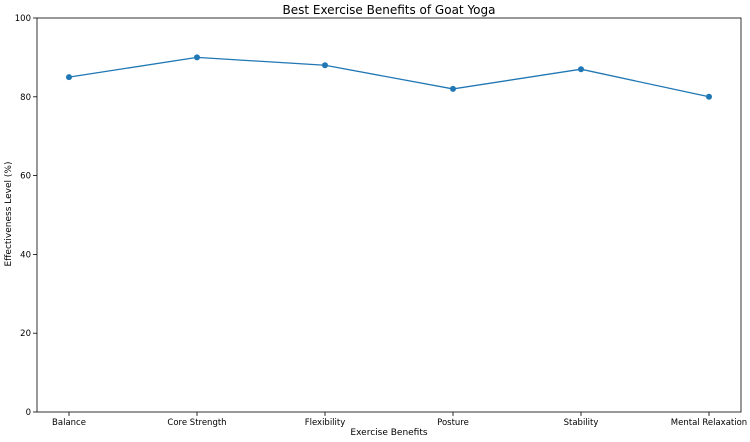  Describe the element at coordinates (25, 177) in the screenshot. I see `y-tick-label: 60` at that location.